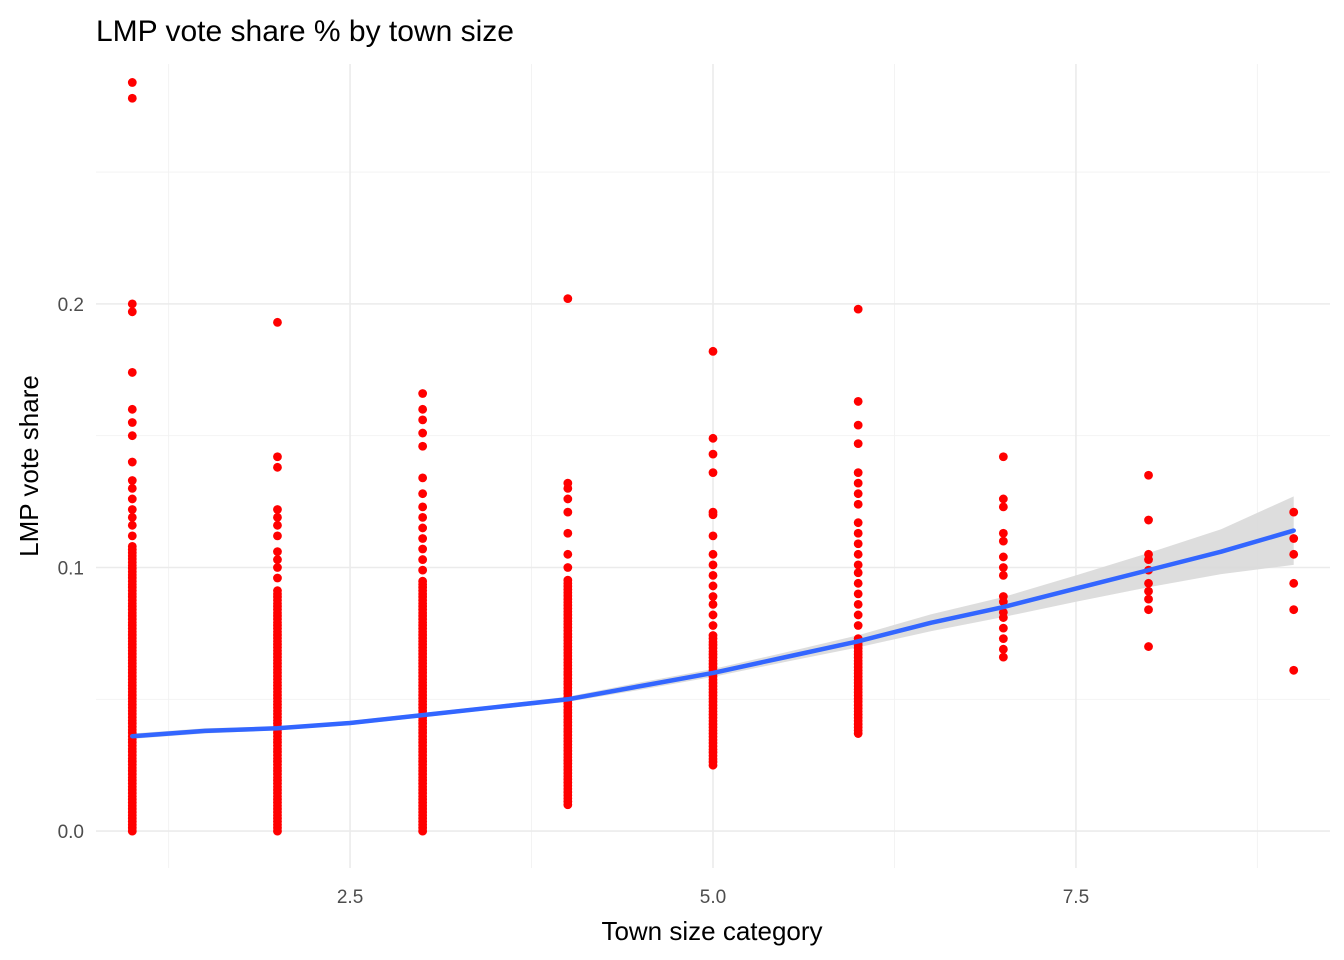  I want to click on x-tick-label: 5.0, so click(713, 897).